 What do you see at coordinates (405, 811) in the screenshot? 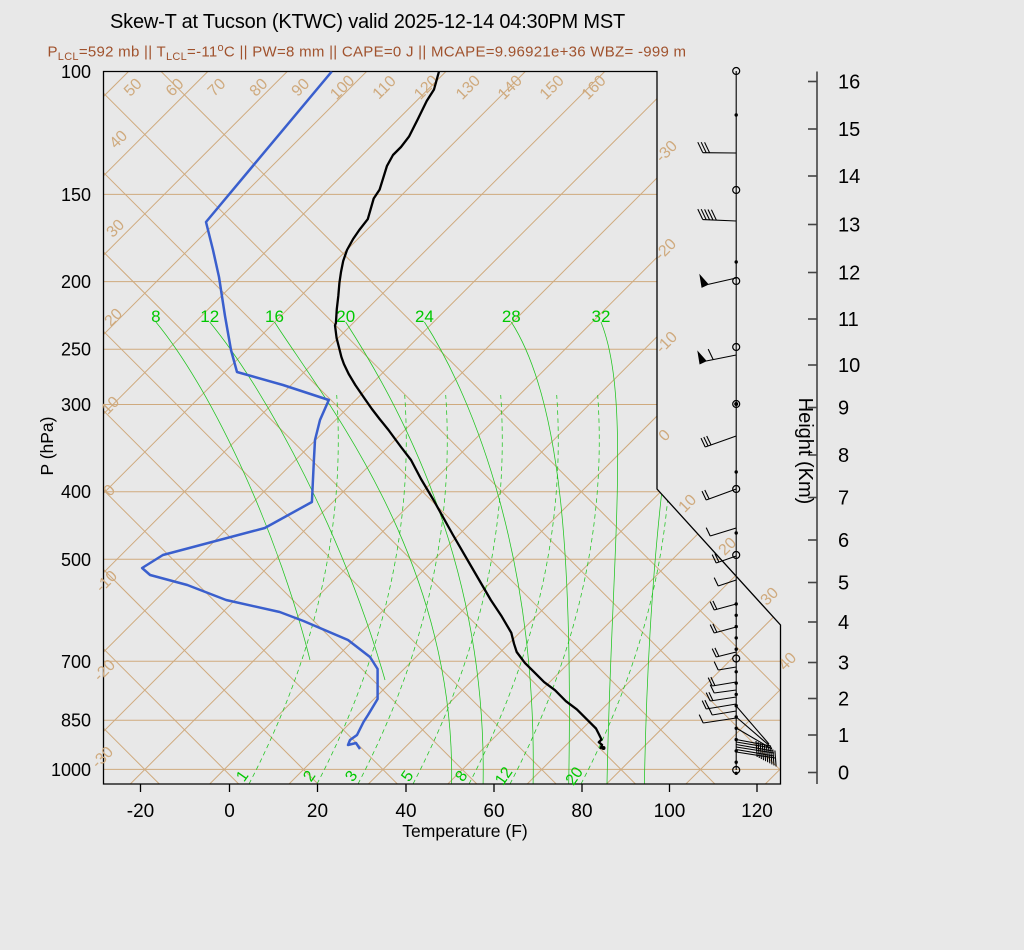
I see `svg-text: 40` at bounding box center [405, 811].